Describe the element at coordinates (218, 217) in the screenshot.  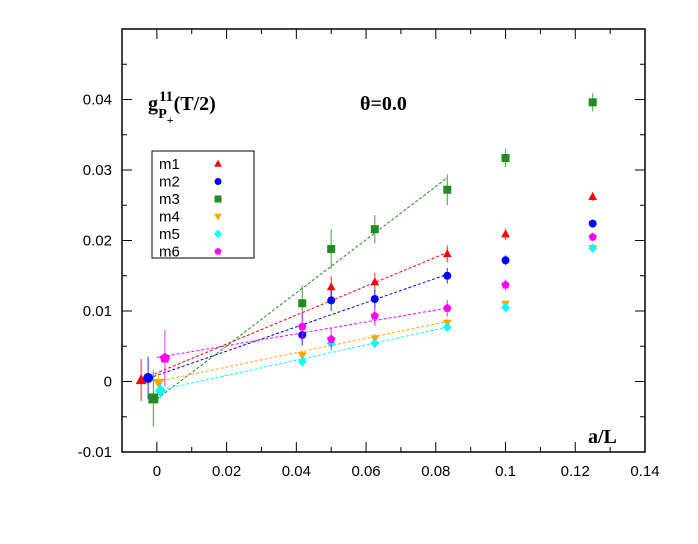
I see `legend-marker-m4` at that location.